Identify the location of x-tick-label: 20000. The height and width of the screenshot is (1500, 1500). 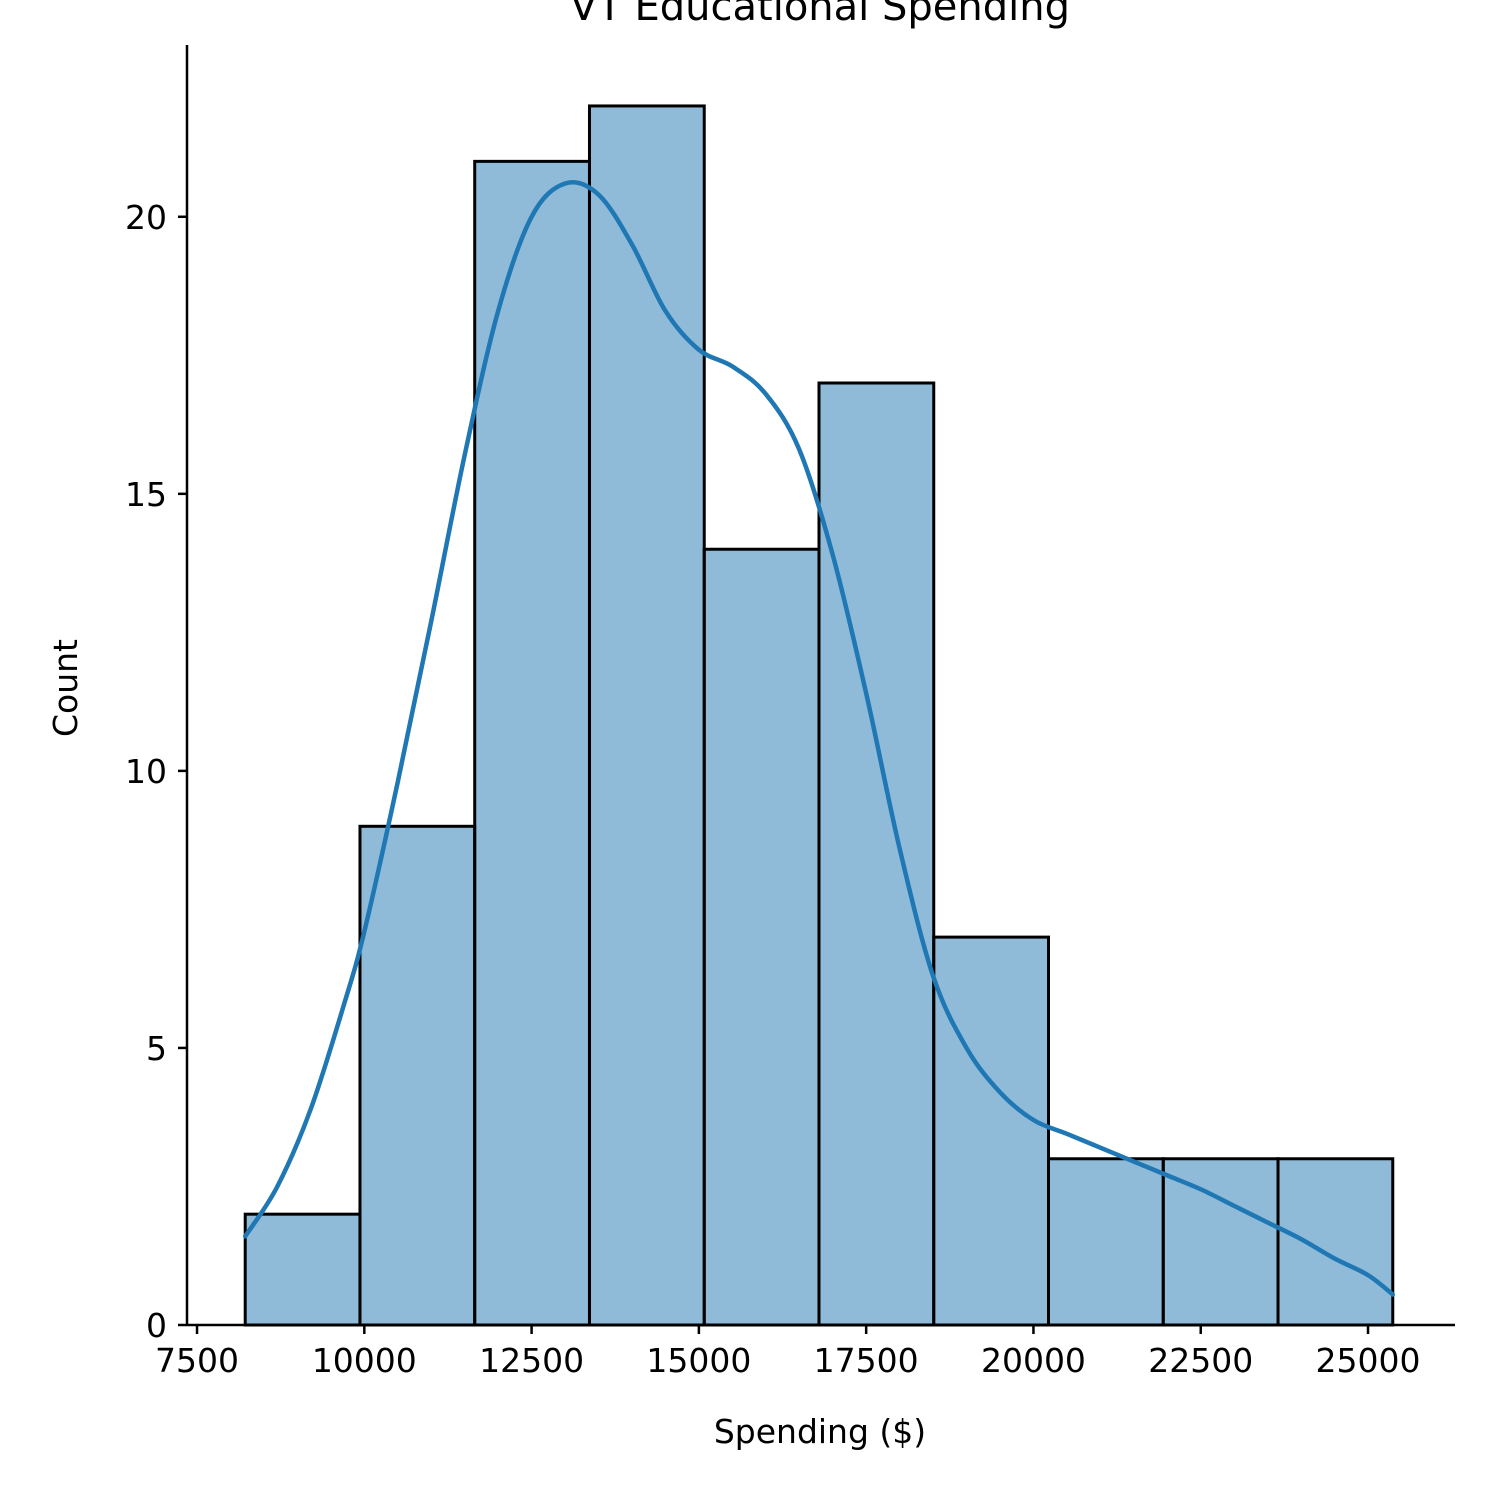
(1033, 1360).